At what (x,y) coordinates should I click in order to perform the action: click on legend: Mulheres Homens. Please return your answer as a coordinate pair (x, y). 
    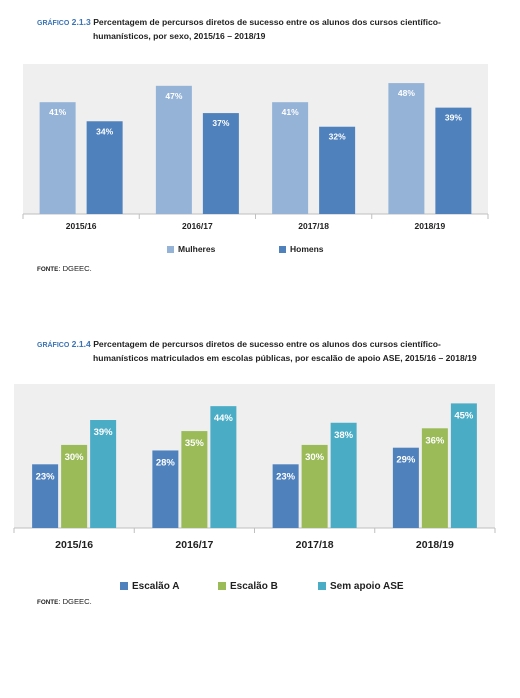
    Looking at the image, I should click on (245, 249).